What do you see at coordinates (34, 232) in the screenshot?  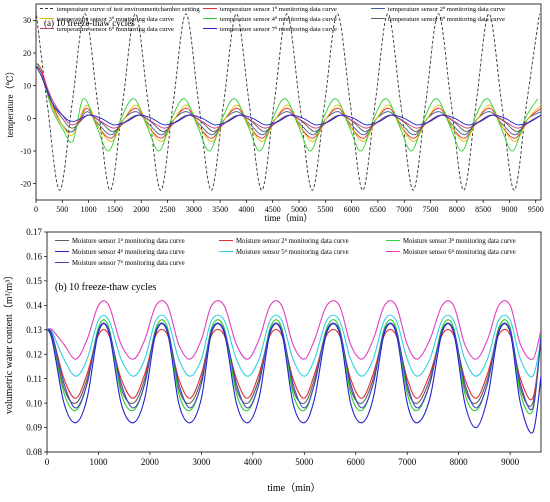 I see `y-tick-label: 0.17` at bounding box center [34, 232].